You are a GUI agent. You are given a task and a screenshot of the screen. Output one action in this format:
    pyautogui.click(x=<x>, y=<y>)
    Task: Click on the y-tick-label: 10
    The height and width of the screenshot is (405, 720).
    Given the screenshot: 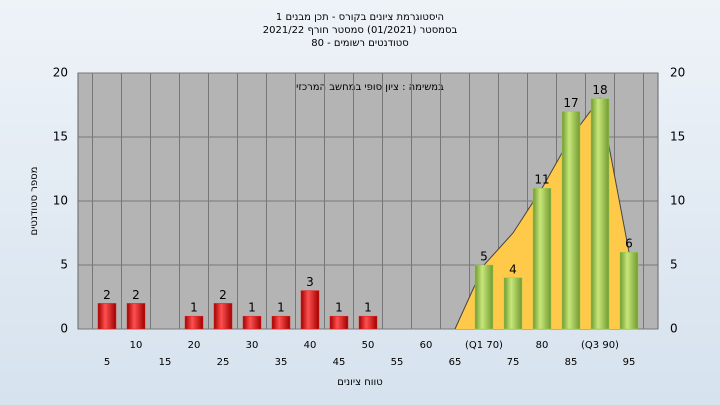 What is the action you would take?
    pyautogui.click(x=60, y=201)
    